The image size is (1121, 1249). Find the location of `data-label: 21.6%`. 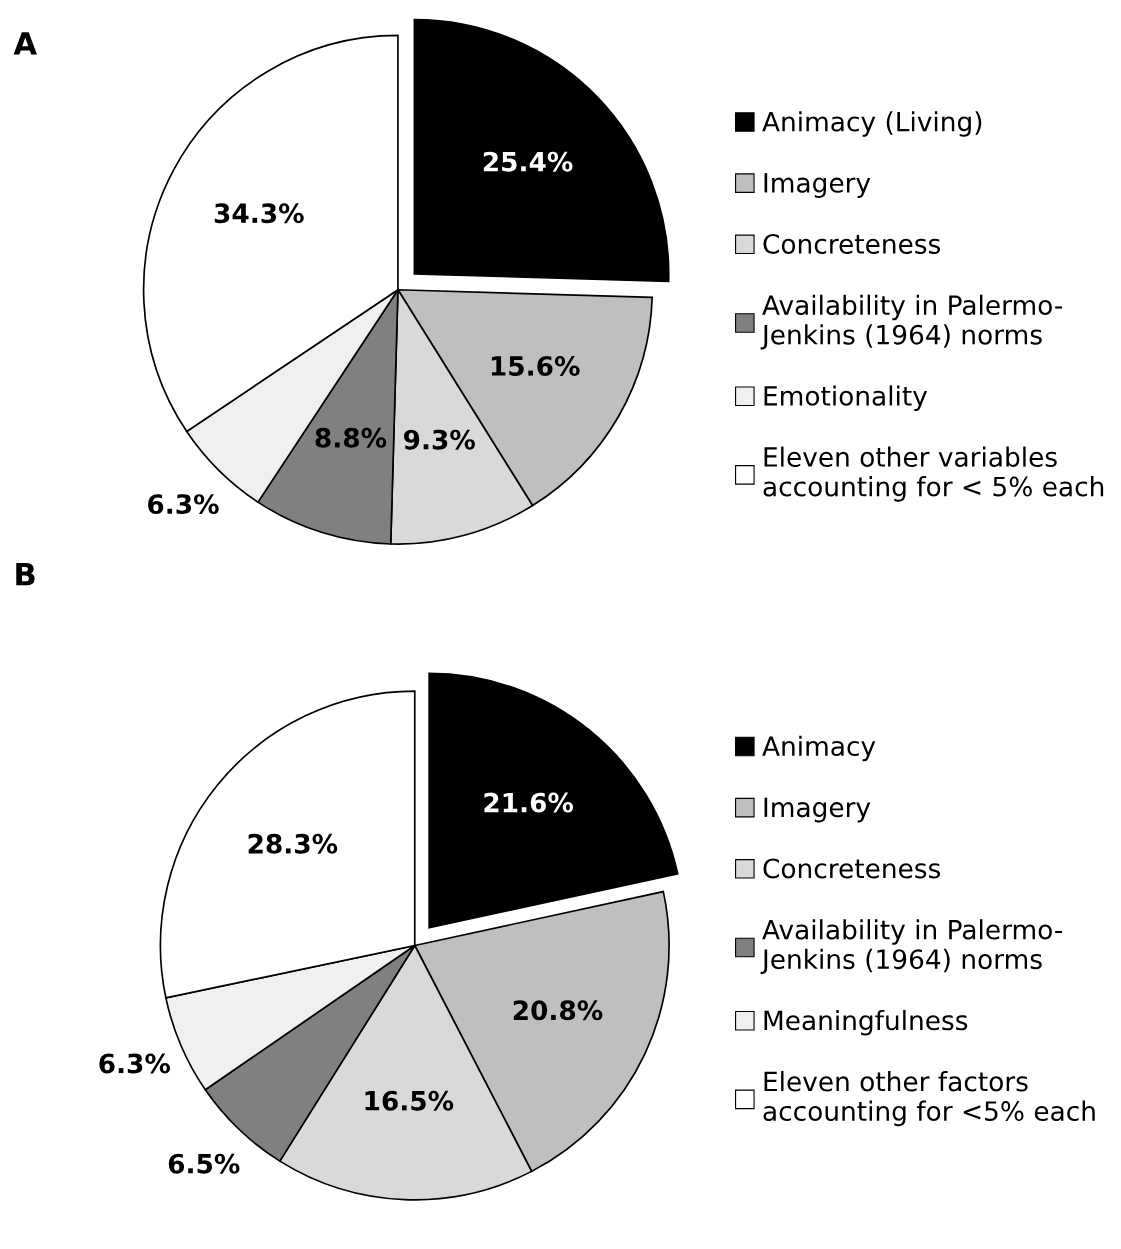

data-label: 21.6% is located at coordinates (529, 802).